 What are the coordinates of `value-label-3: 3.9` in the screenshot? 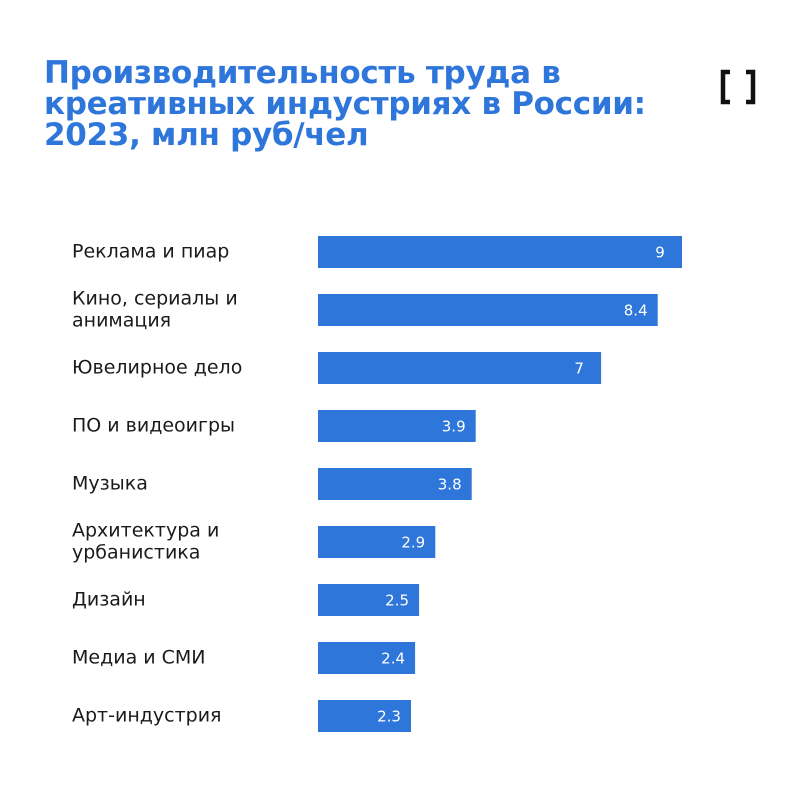 It's located at (454, 427).